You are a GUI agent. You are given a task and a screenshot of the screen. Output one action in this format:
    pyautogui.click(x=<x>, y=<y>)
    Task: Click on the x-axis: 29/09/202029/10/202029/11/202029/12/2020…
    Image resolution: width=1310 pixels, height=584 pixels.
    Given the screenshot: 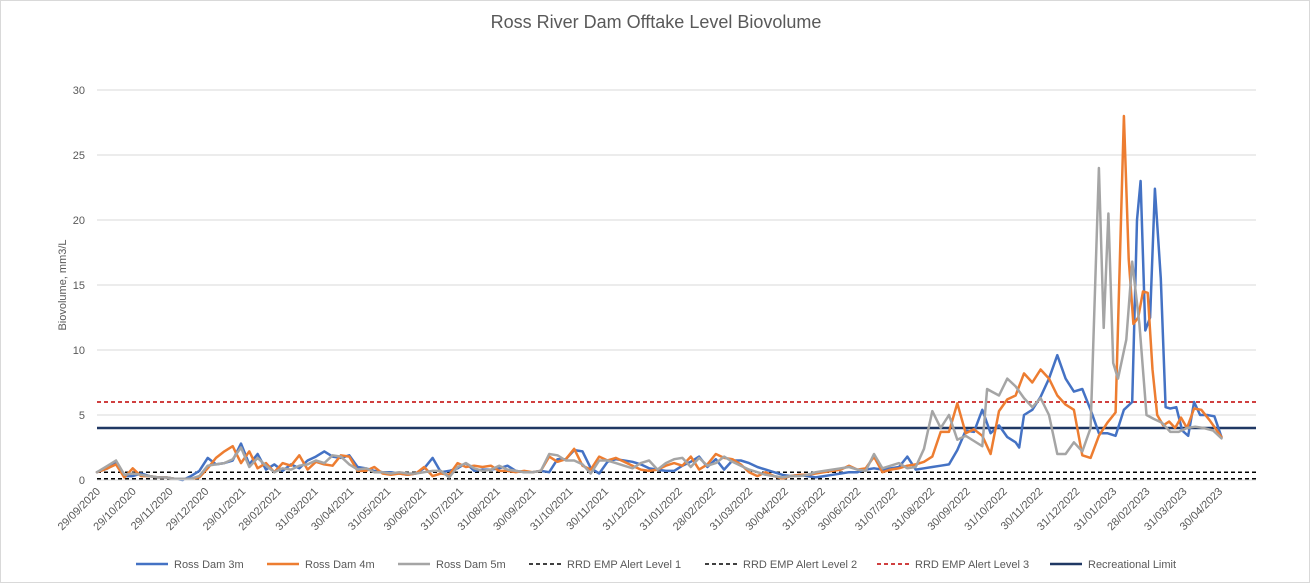 What is the action you would take?
    pyautogui.click(x=656, y=506)
    